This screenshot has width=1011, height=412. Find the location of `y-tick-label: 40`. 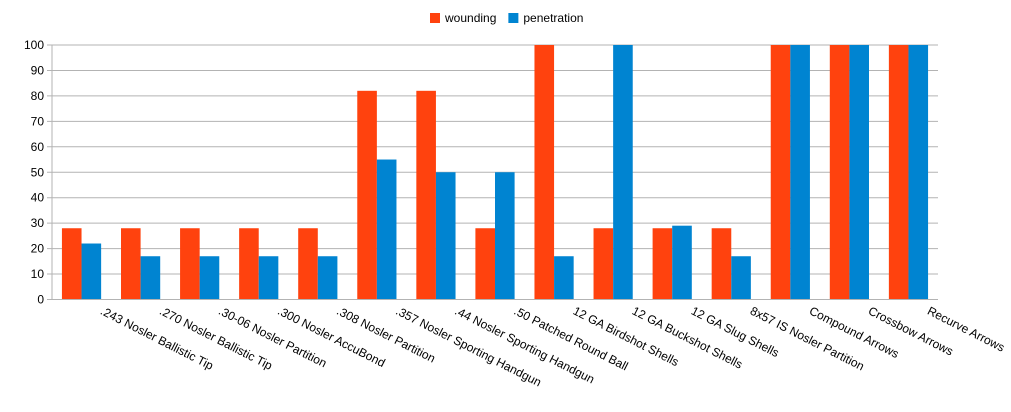

y-tick-label: 40 is located at coordinates (38, 198).